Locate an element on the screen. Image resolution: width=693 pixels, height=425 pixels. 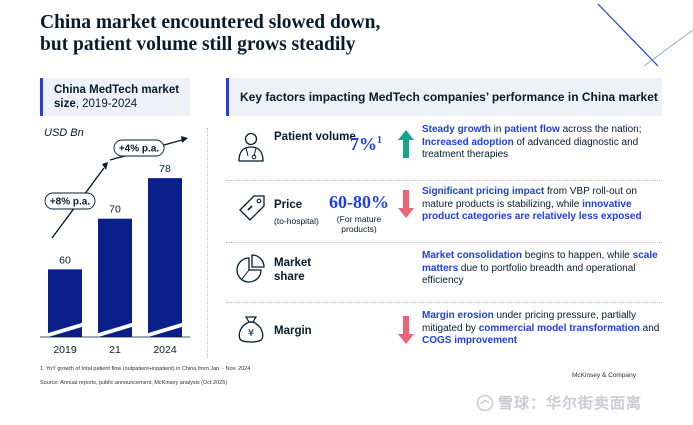
panel-divider is located at coordinates (207, 243).